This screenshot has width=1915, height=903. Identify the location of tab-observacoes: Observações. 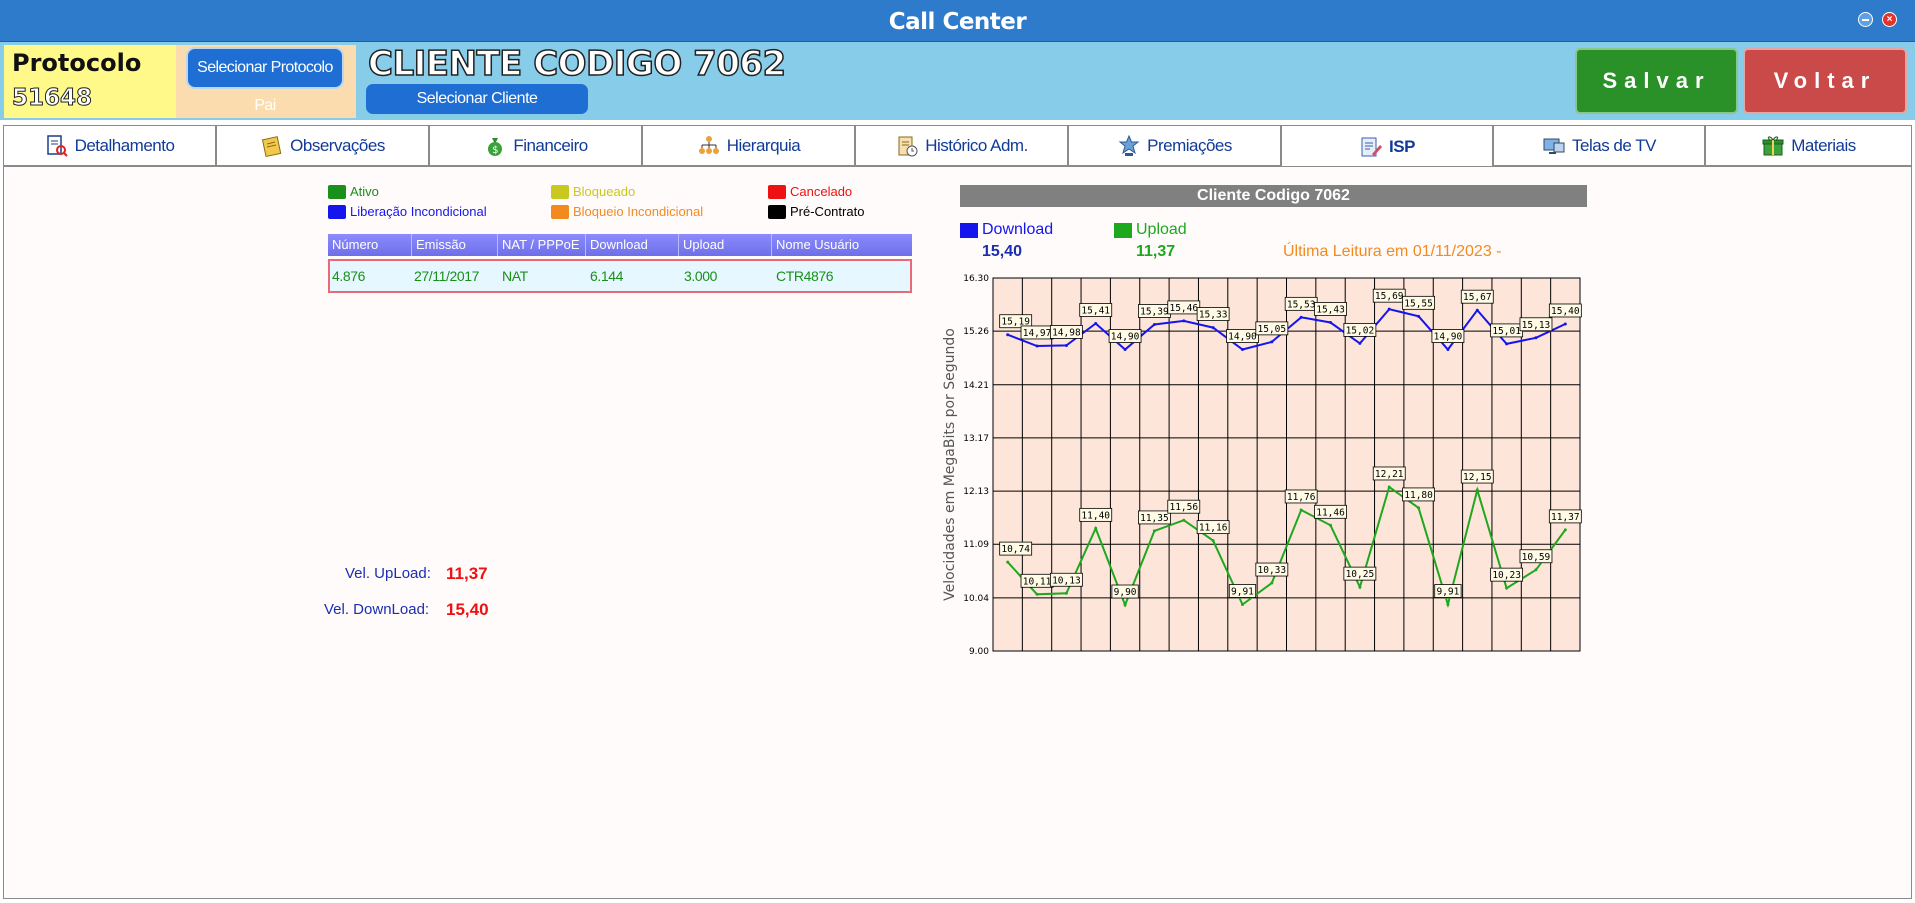
(322, 145).